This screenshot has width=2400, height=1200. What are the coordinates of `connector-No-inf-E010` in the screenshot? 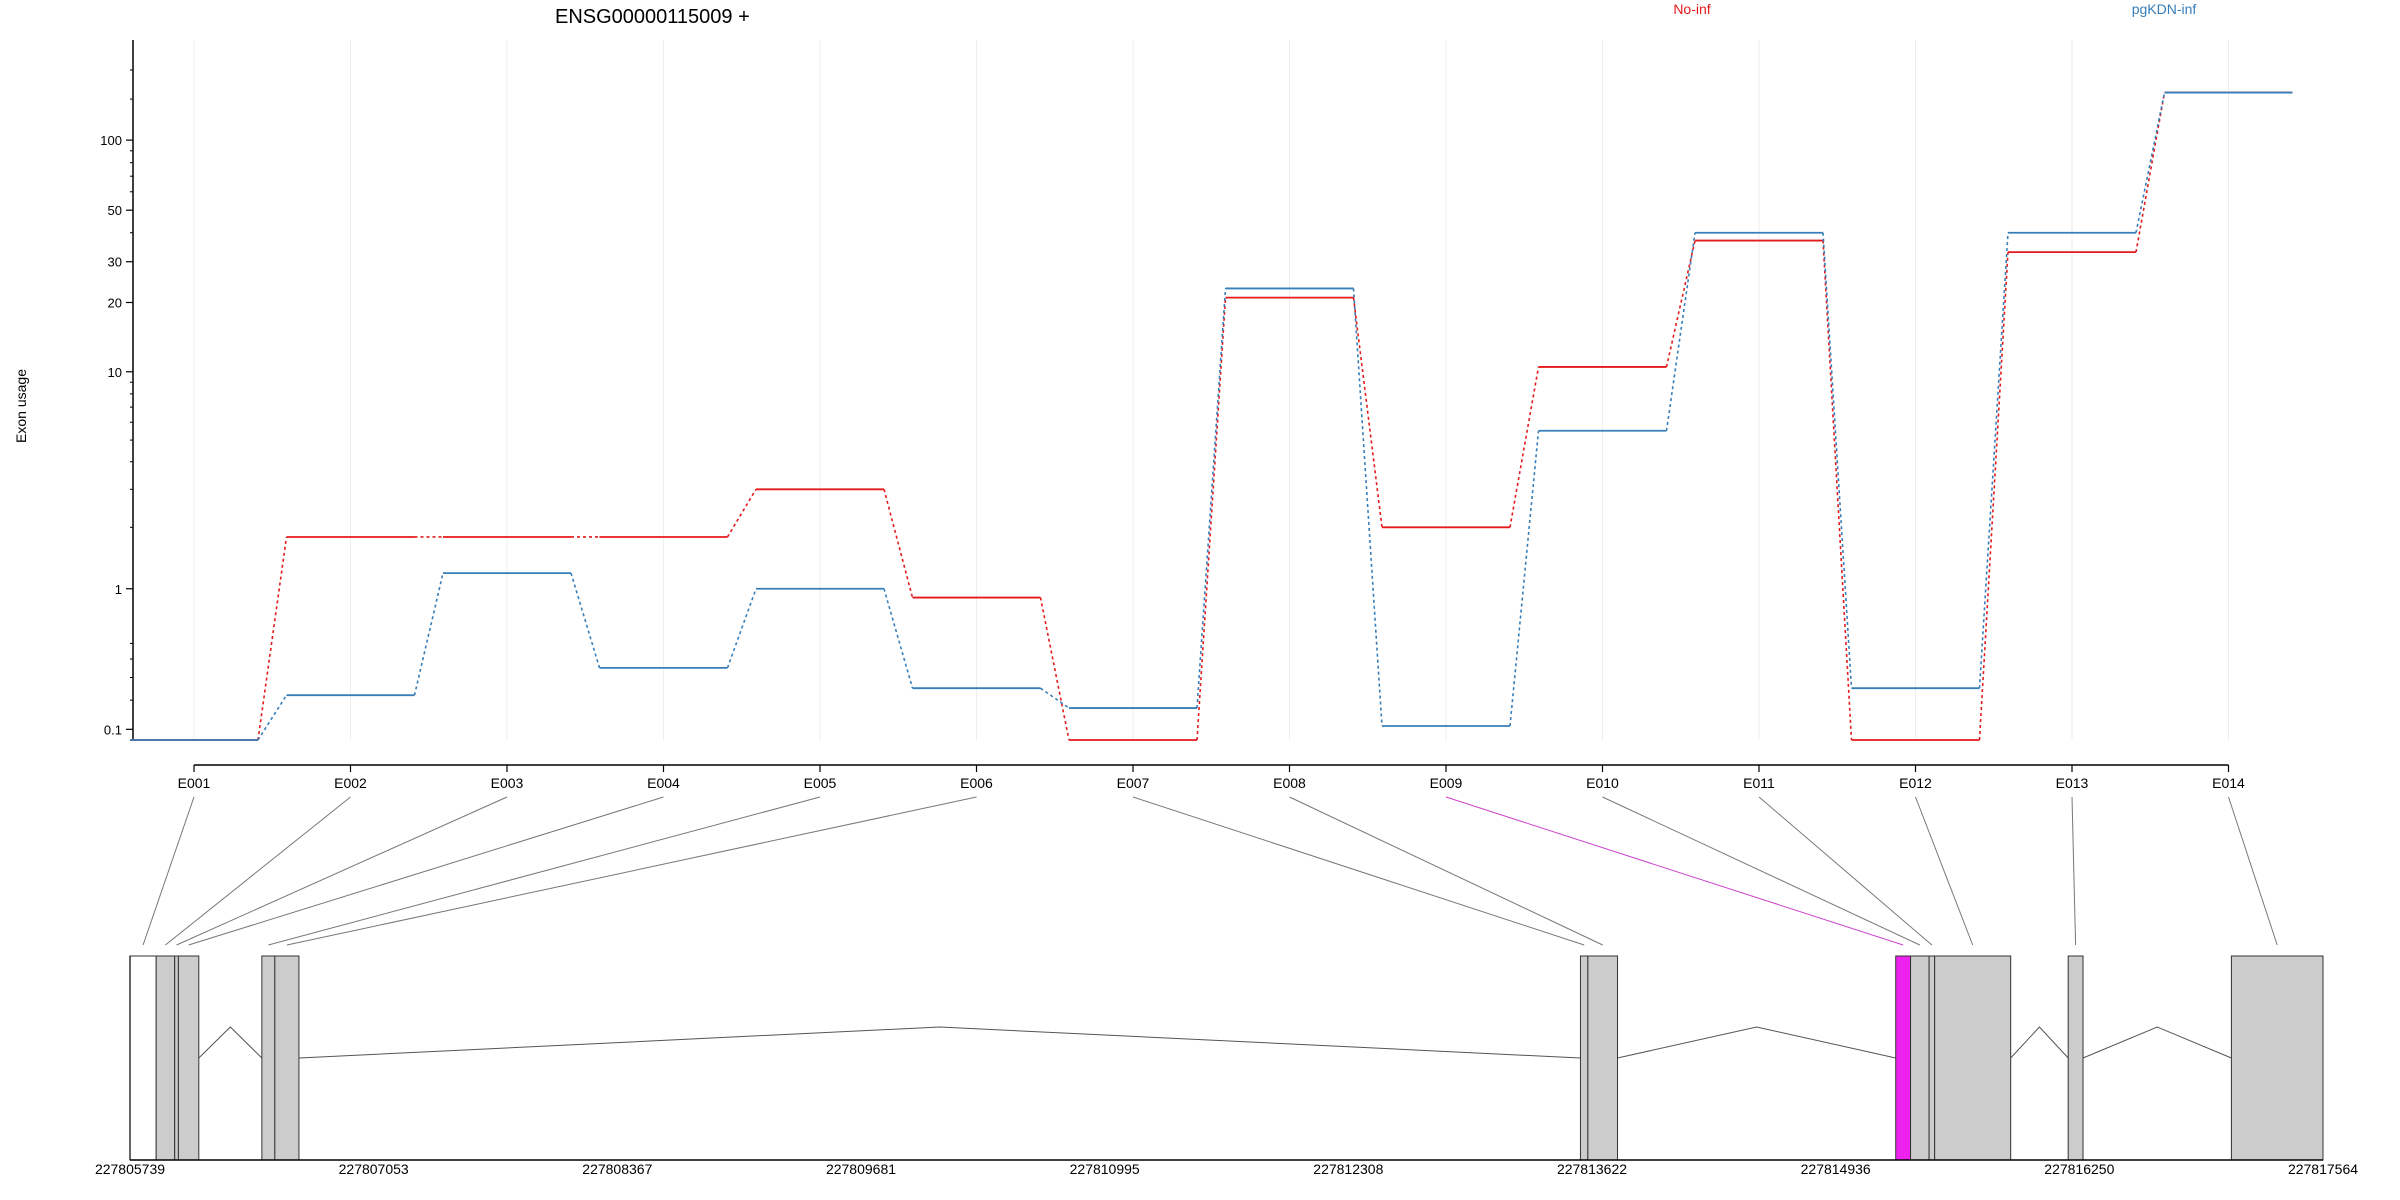 It's located at (1680, 304).